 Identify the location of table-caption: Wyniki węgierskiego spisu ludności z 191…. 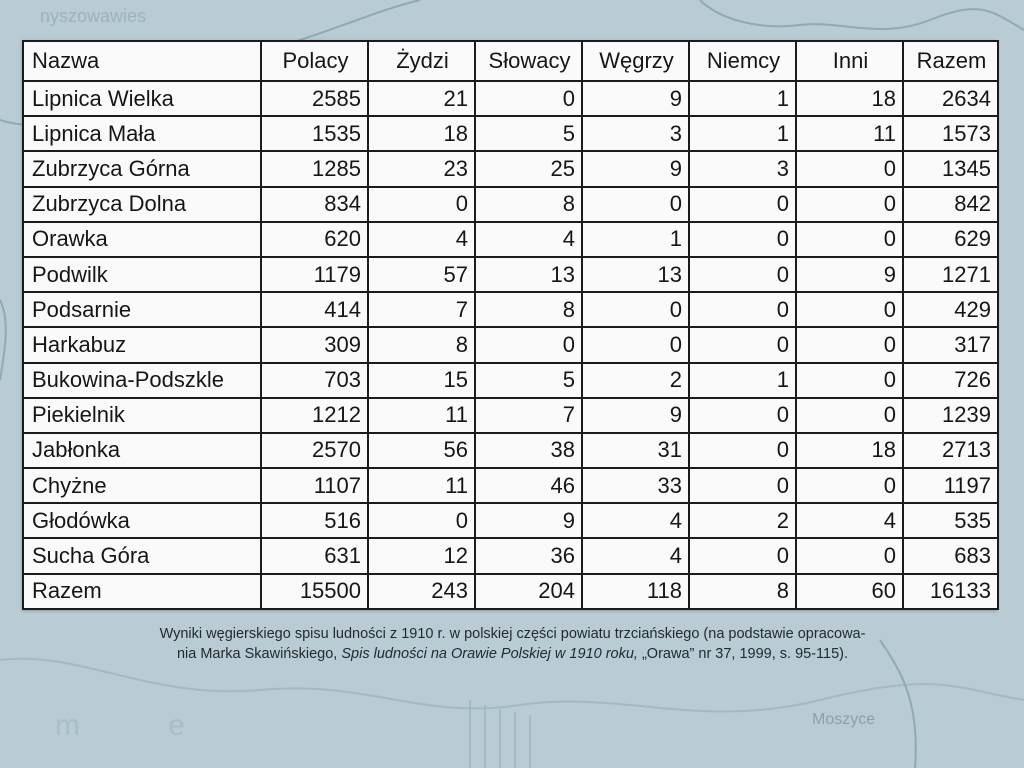
(512, 644).